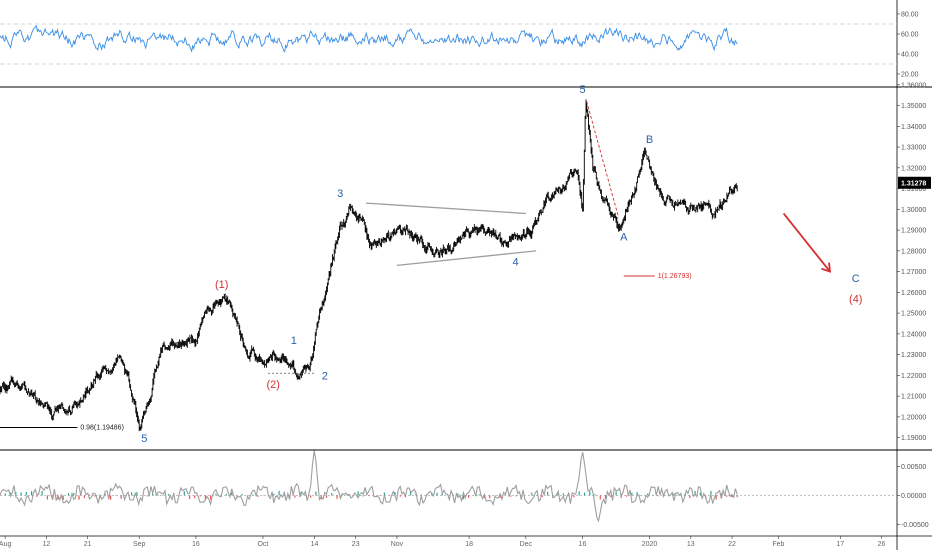 The height and width of the screenshot is (550, 932). Describe the element at coordinates (272, 385) in the screenshot. I see `wave-label: (2)` at that location.